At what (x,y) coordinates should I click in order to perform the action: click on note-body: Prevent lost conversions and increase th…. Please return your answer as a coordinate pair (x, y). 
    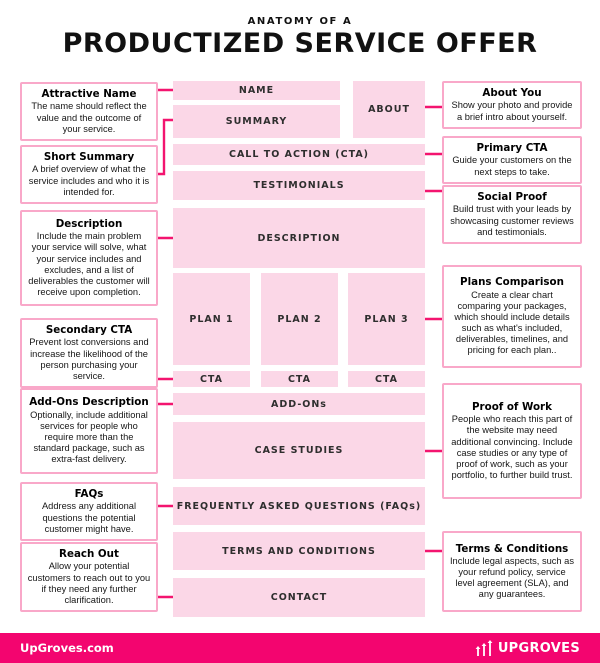
    Looking at the image, I should click on (89, 359).